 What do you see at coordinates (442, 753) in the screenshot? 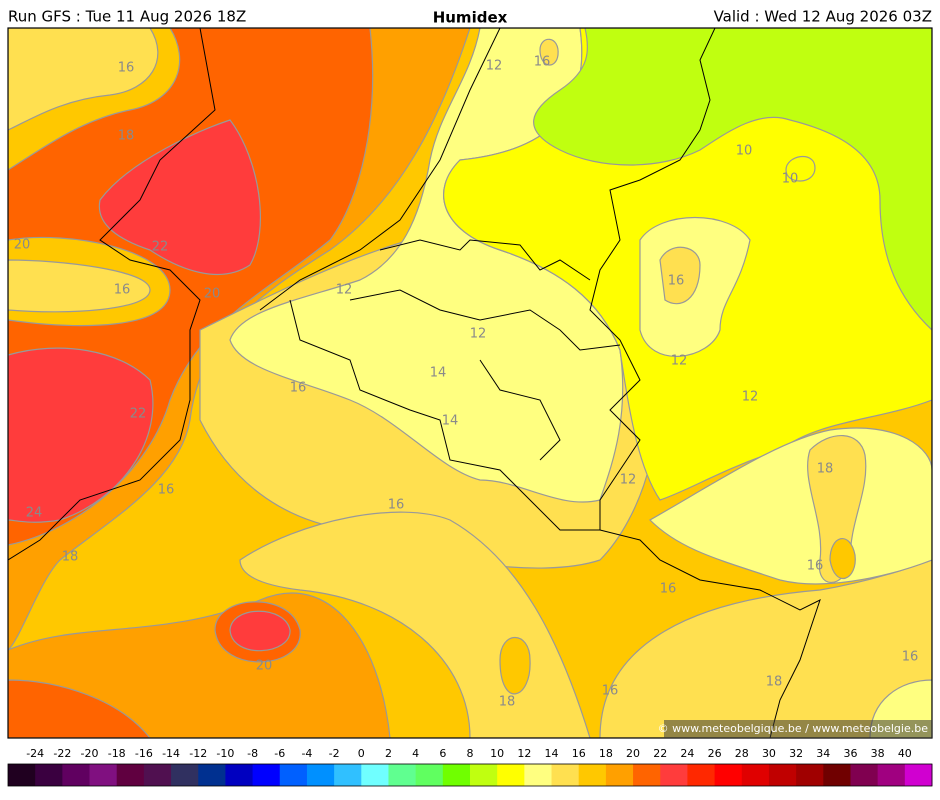
I see `colorbar-label: 6` at bounding box center [442, 753].